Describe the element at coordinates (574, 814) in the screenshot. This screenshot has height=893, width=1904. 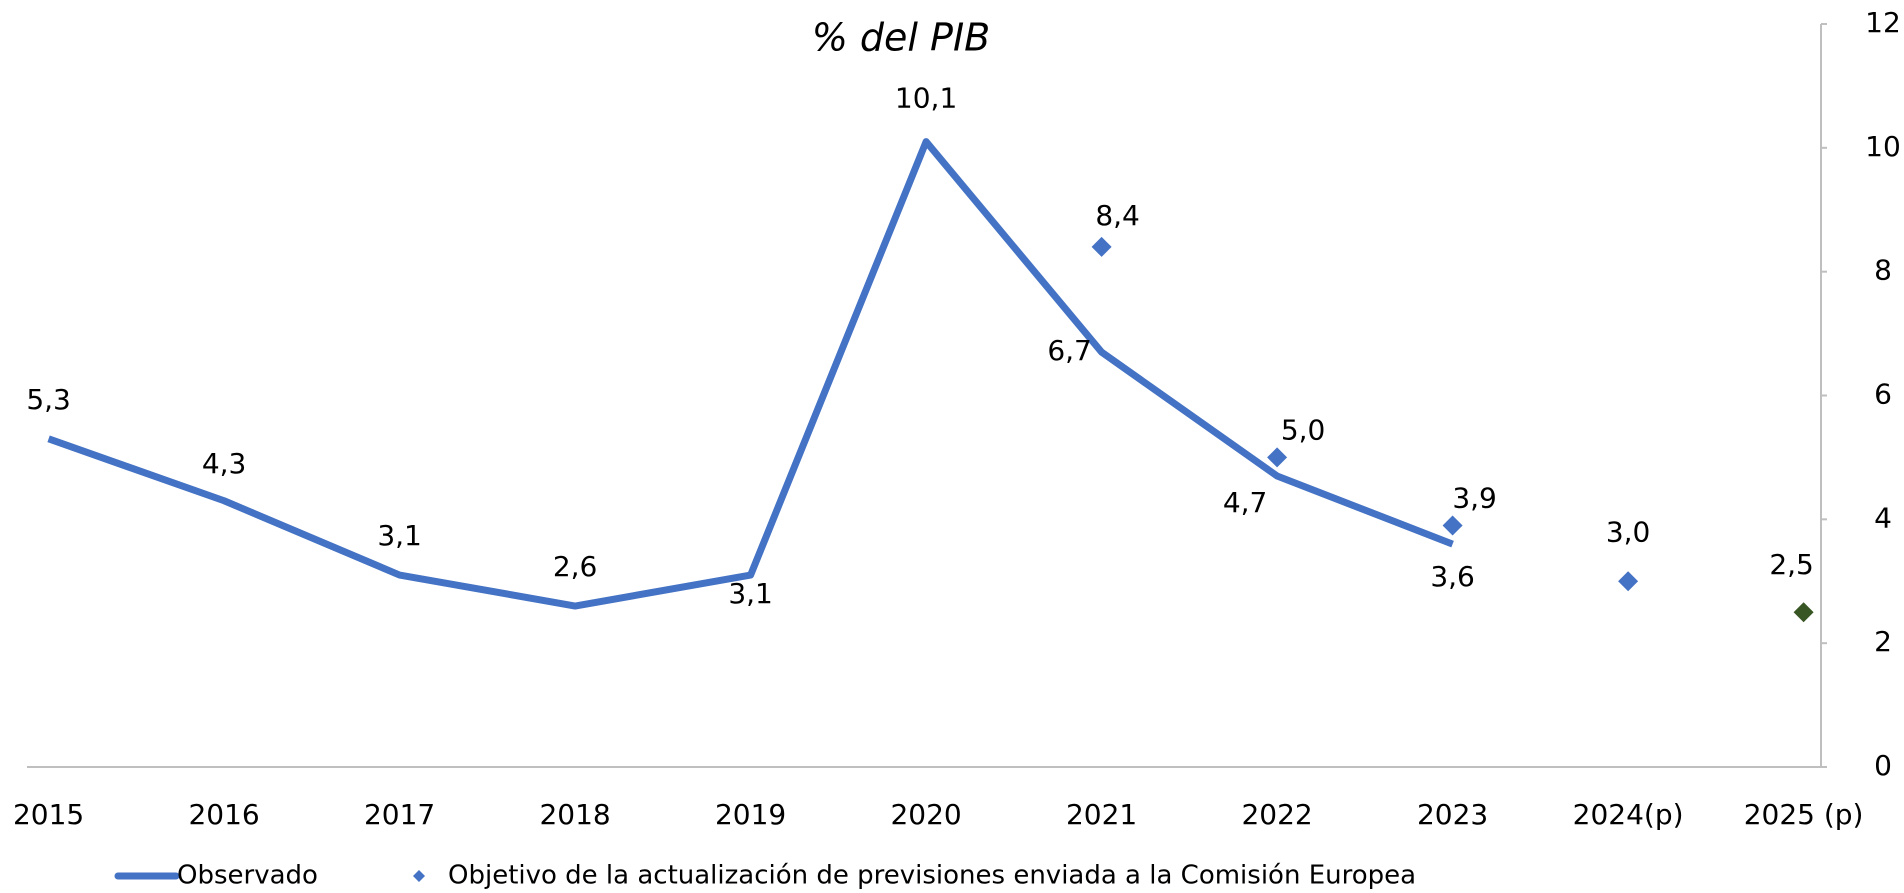
I see `x-tick-label: 2018` at that location.